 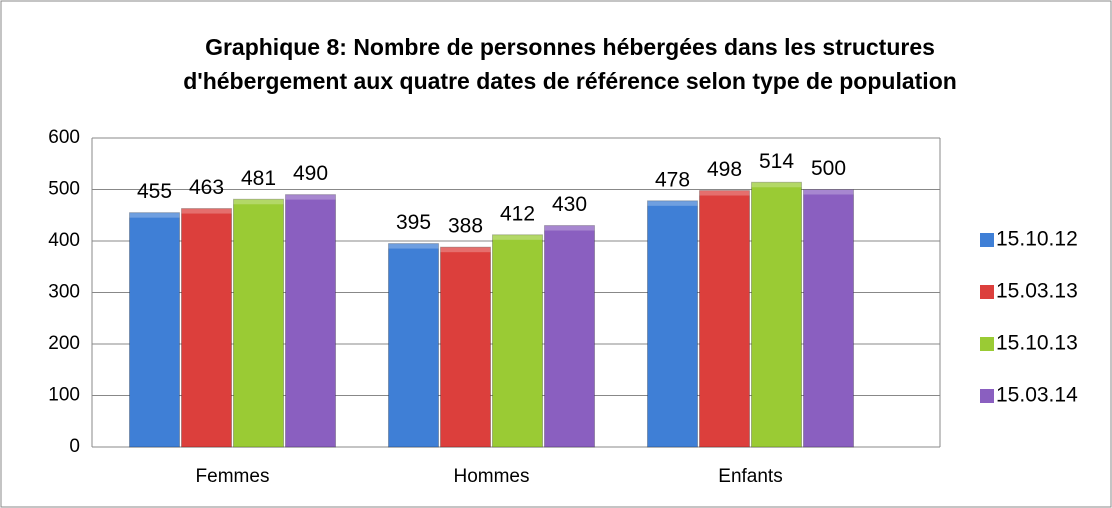 I want to click on value-label: 412, so click(x=517, y=213).